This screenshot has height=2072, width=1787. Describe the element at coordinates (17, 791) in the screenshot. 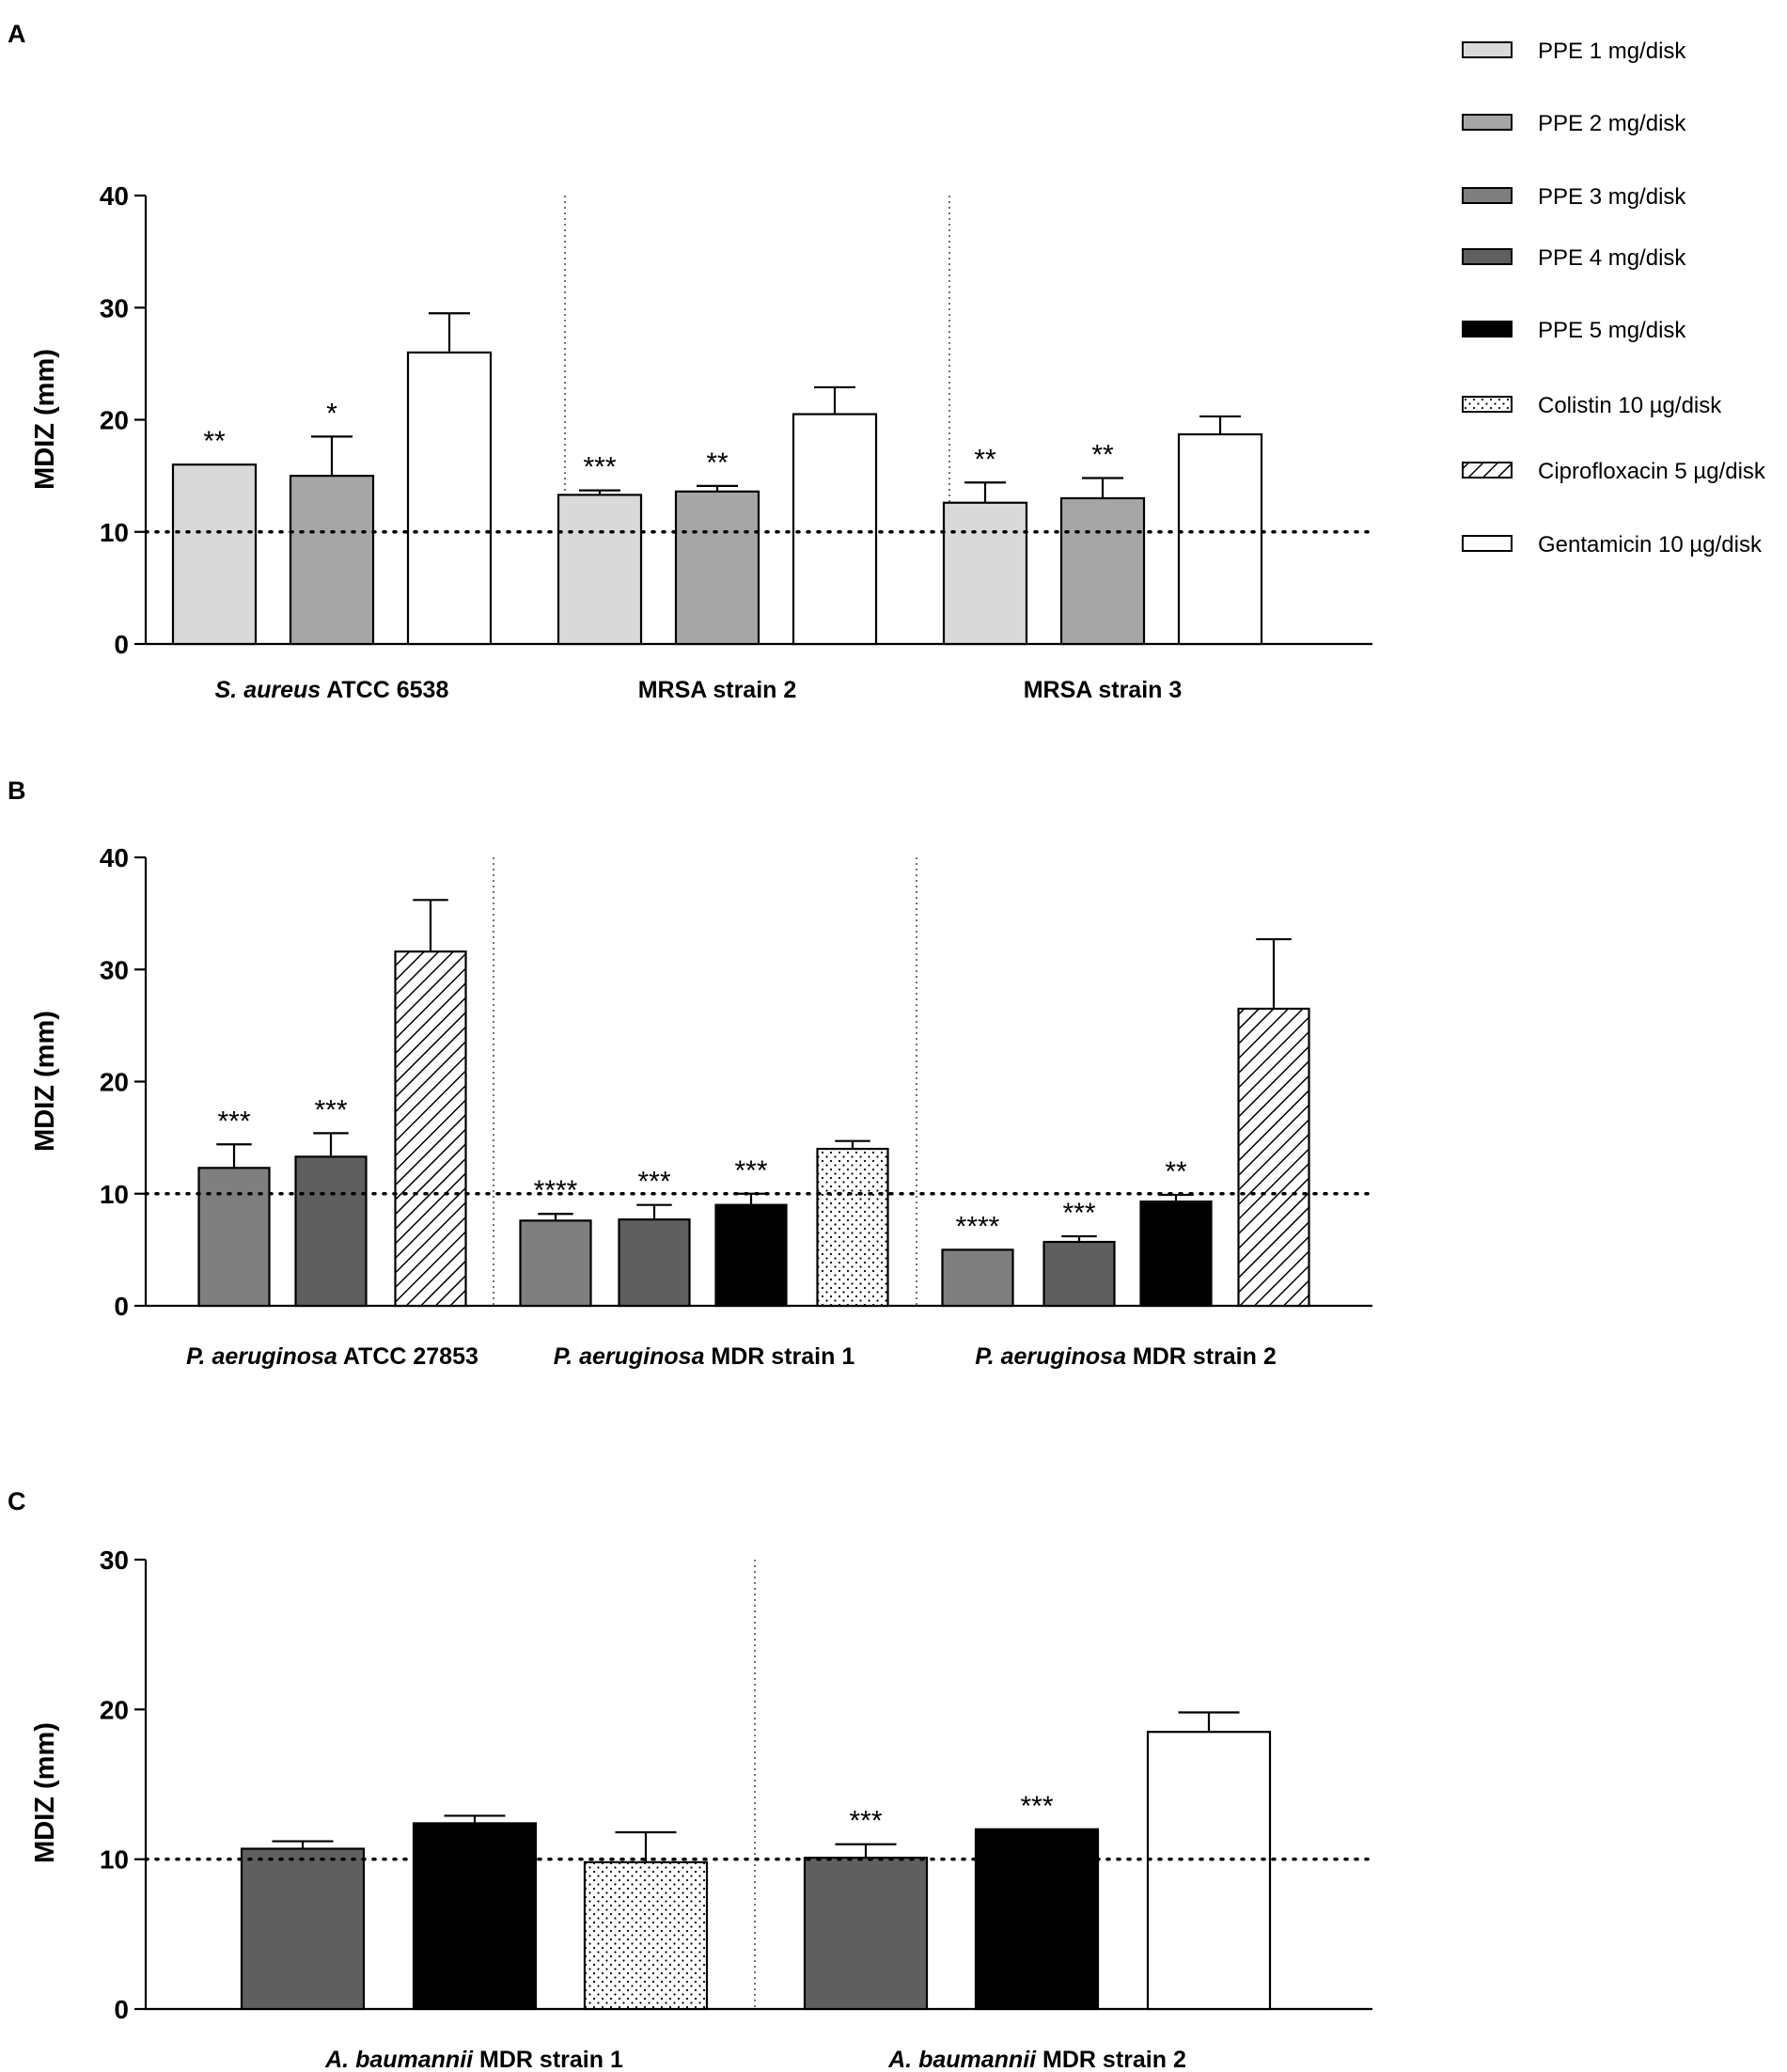

I see `panel-letter-b: B` at that location.